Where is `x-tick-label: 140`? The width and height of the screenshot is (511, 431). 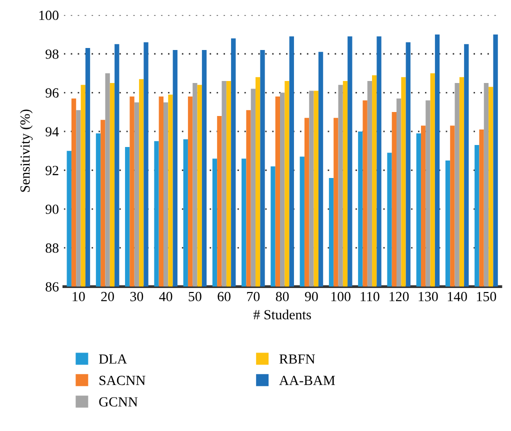 x-tick-label: 140 is located at coordinates (457, 297).